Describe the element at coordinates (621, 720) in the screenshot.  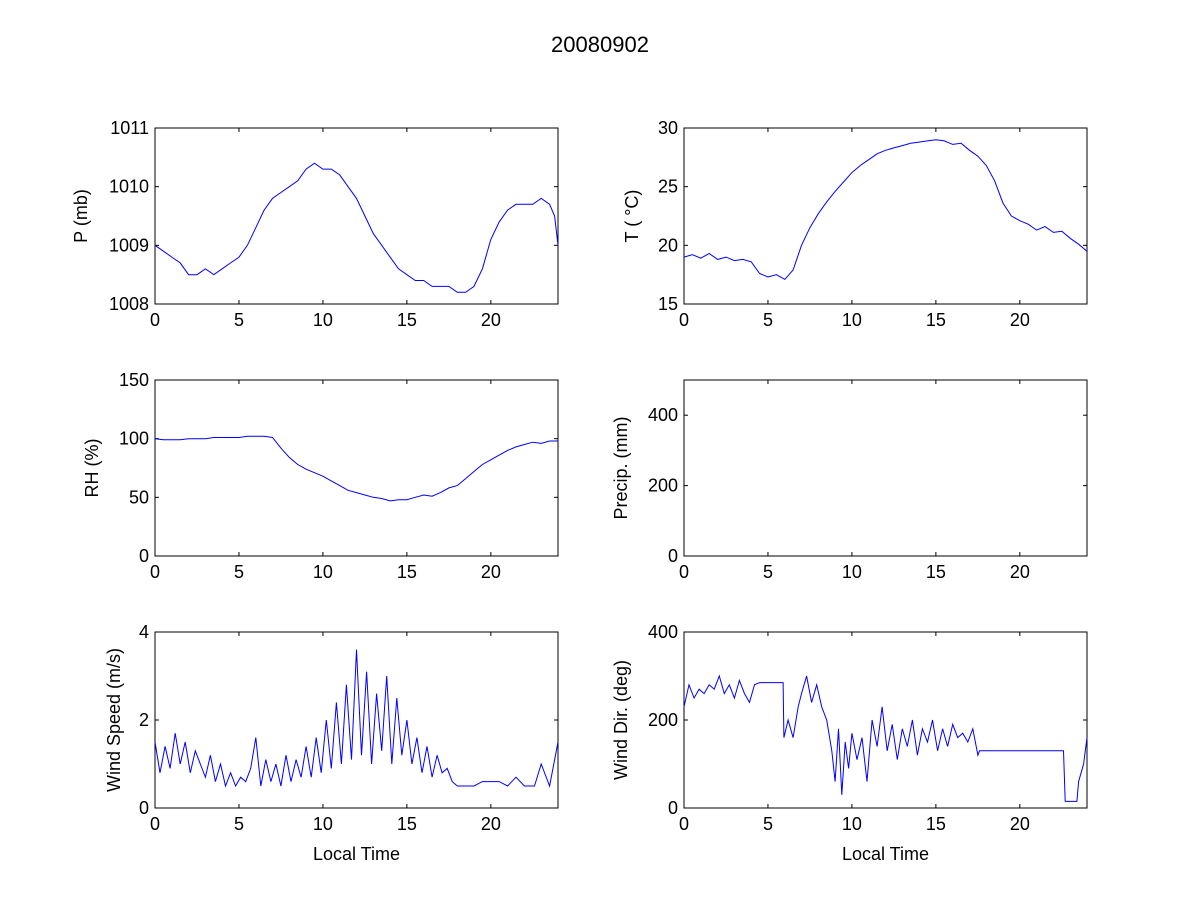
I see `y-axis-label: Wind Dir. (deg)` at that location.